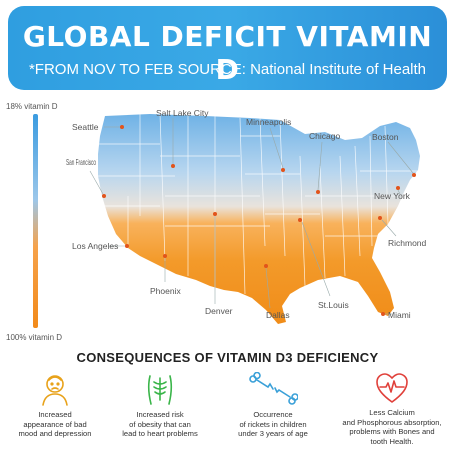 The image size is (455, 472). I want to click on page-title: GLOBAL DEFICIT VITAMIN D, so click(227, 53).